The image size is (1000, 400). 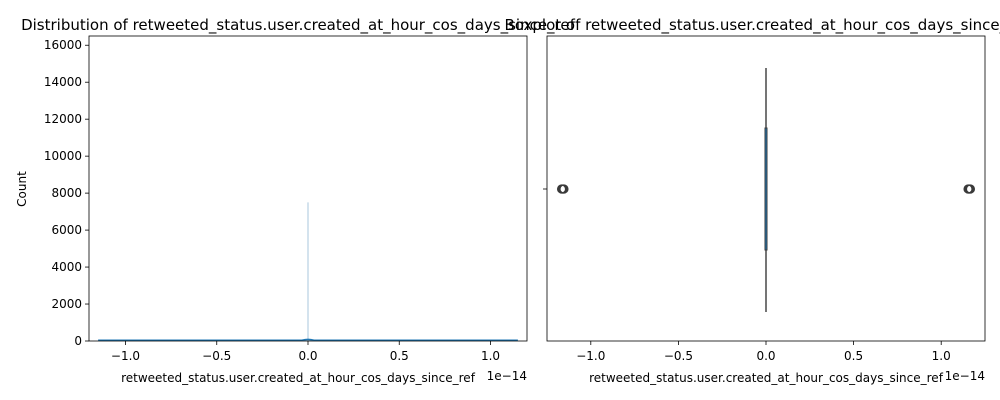 I want to click on boxplot-x-tick-label: −0.5, so click(x=678, y=356).